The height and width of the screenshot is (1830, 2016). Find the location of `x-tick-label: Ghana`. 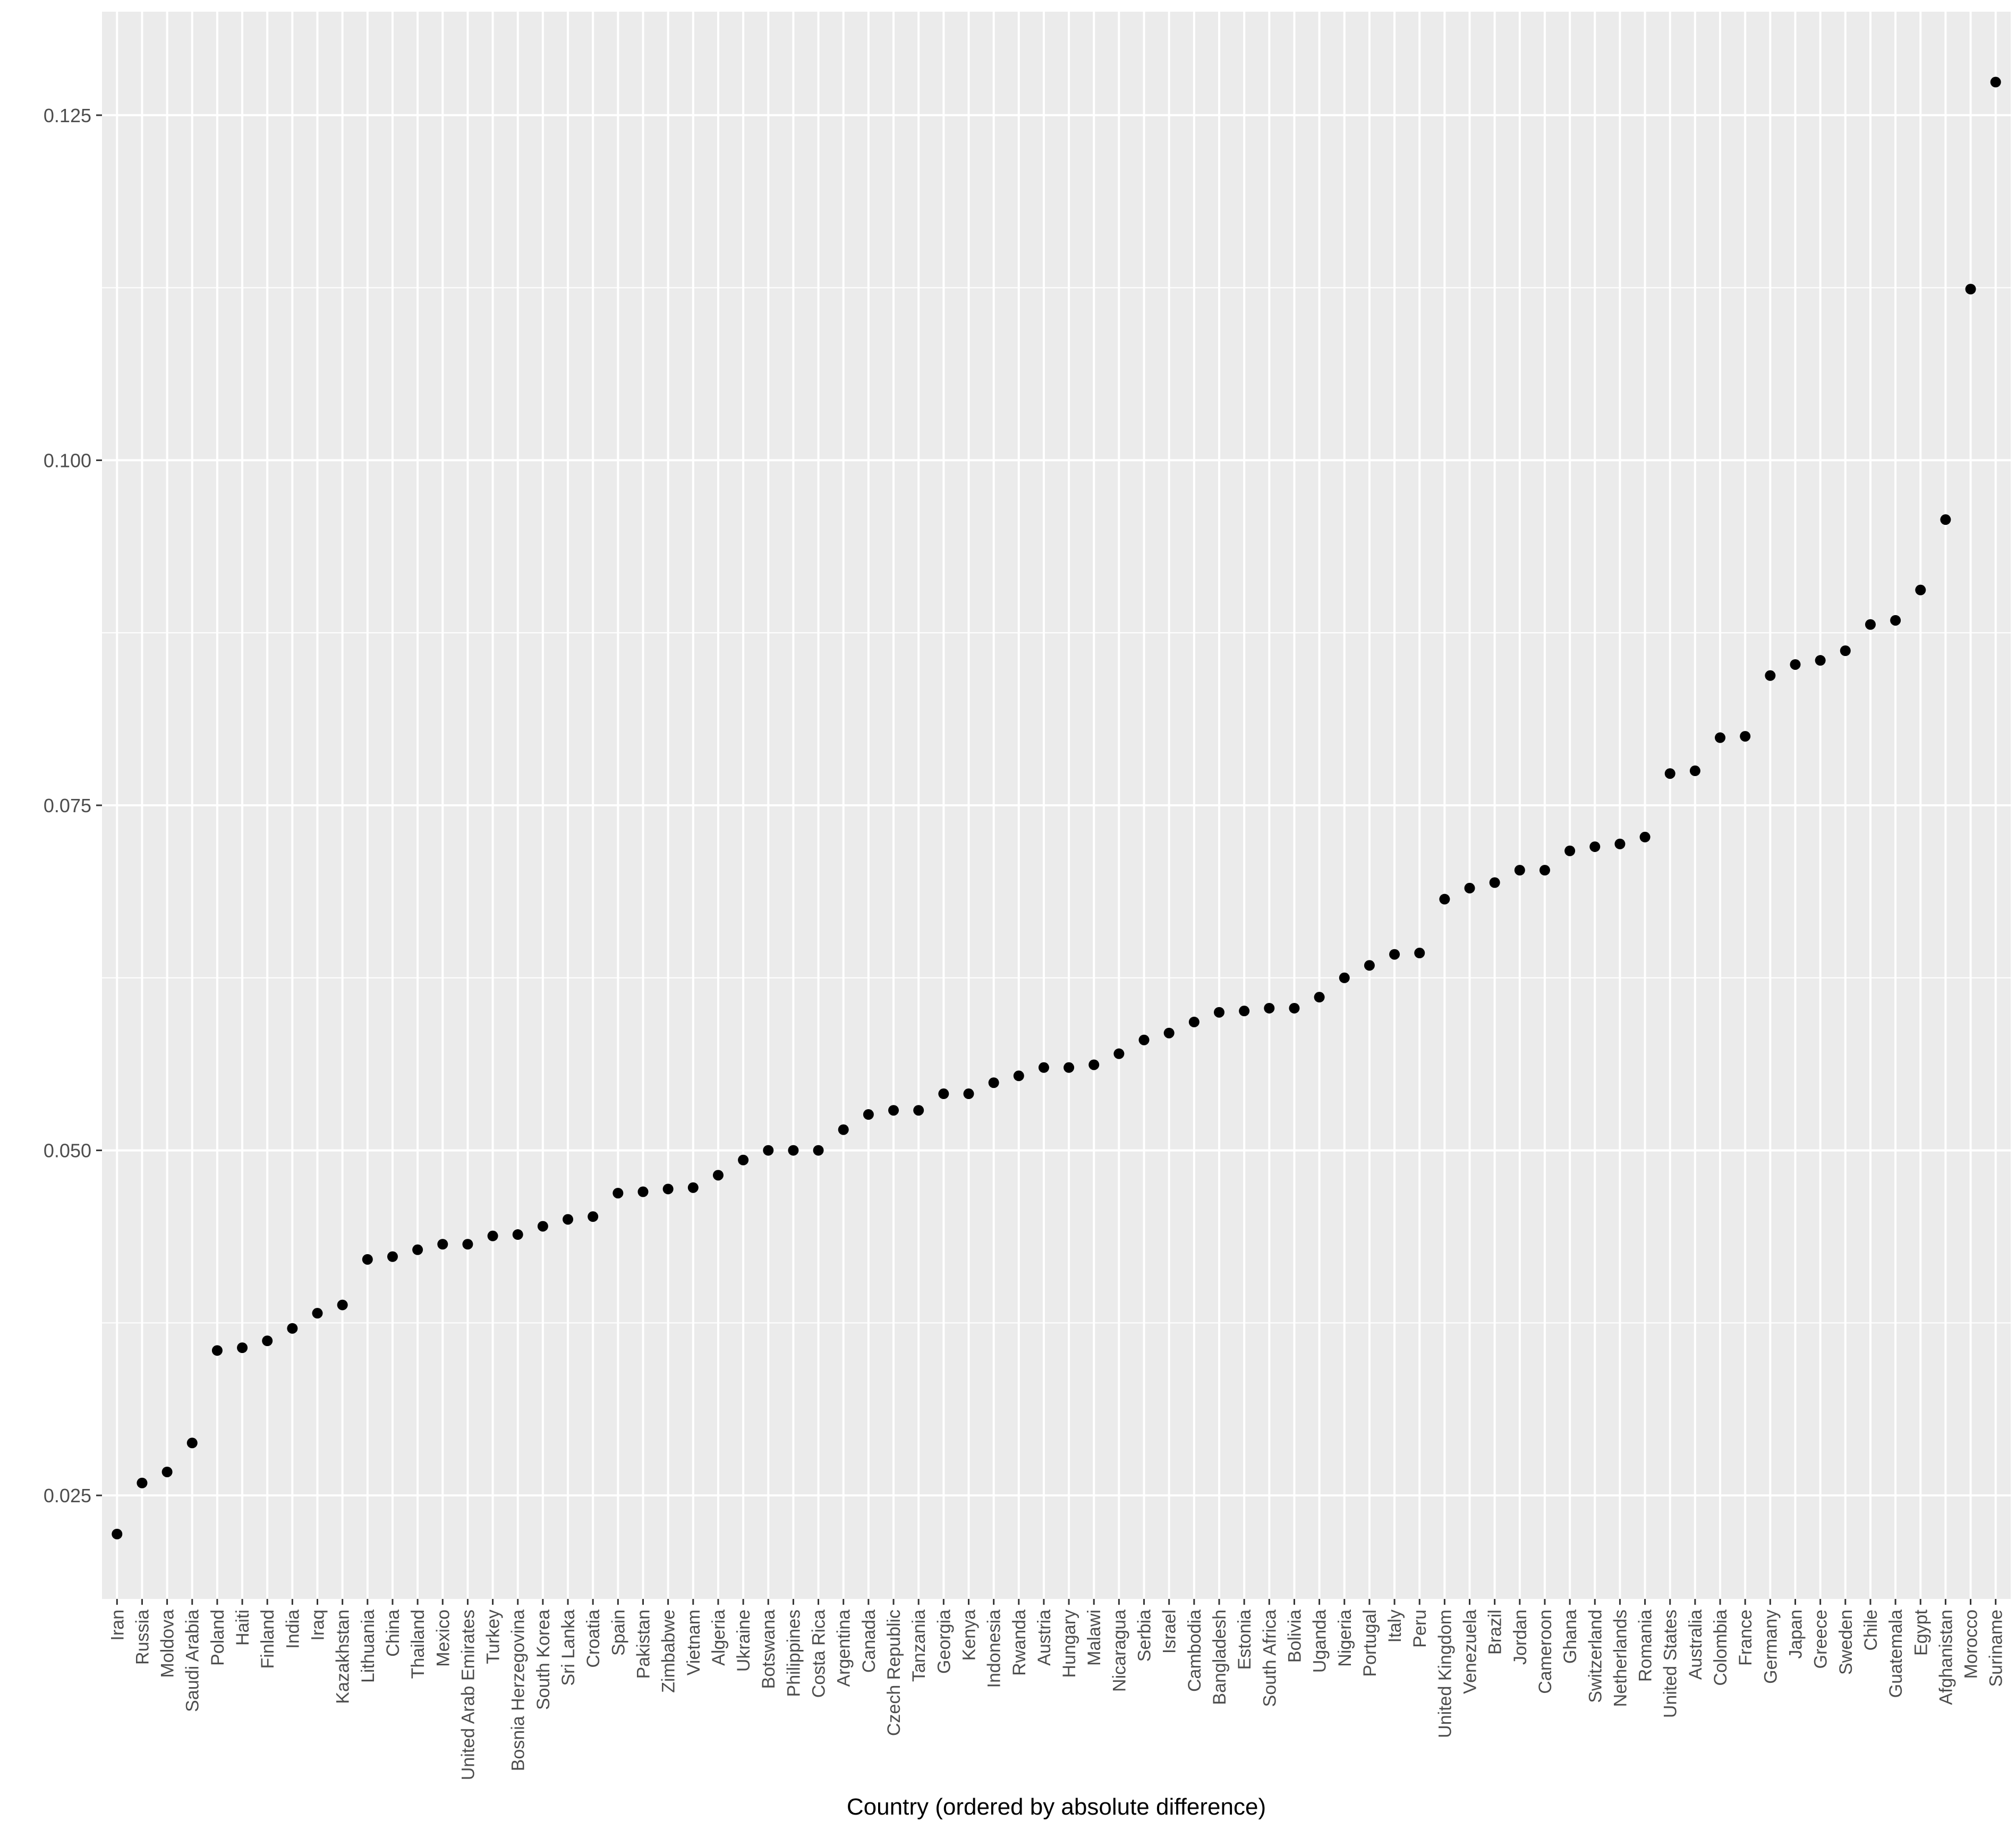

x-tick-label: Ghana is located at coordinates (1570, 1637).